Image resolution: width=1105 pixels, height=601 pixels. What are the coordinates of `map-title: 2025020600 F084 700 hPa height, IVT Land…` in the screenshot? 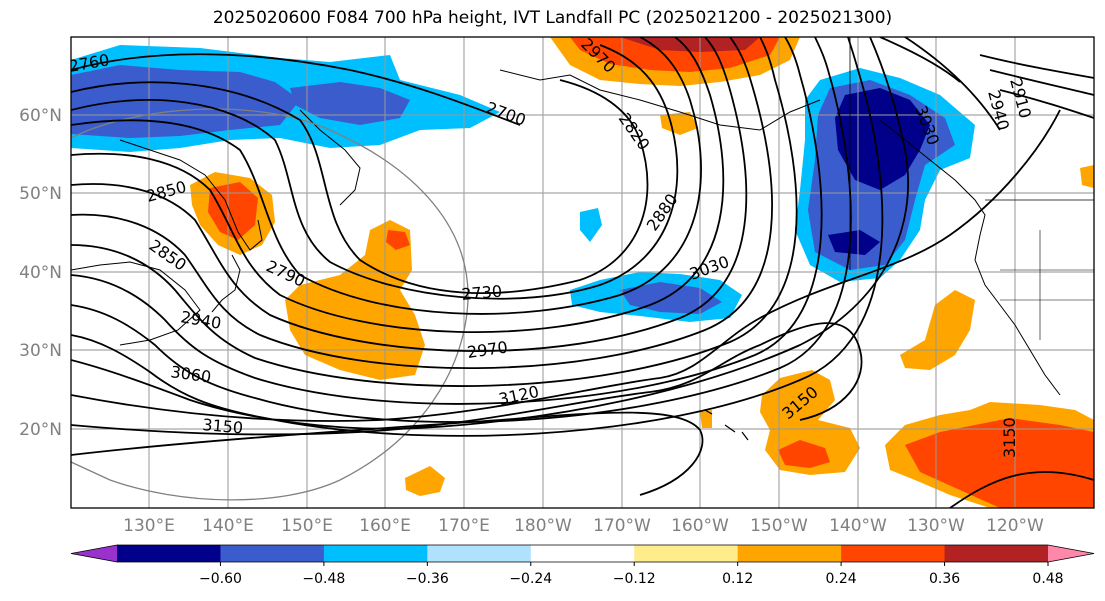 It's located at (552, 18).